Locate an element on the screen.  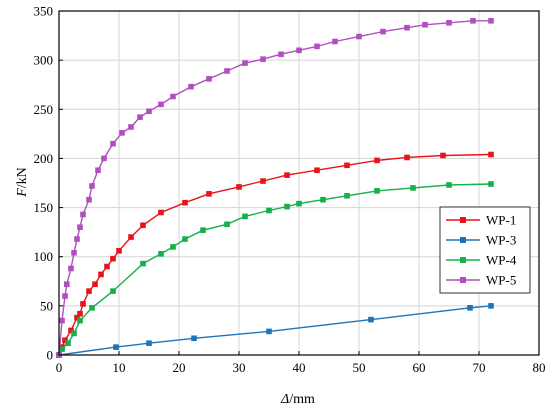
legend-item-wp-4: WP-4 is located at coordinates (481, 260).